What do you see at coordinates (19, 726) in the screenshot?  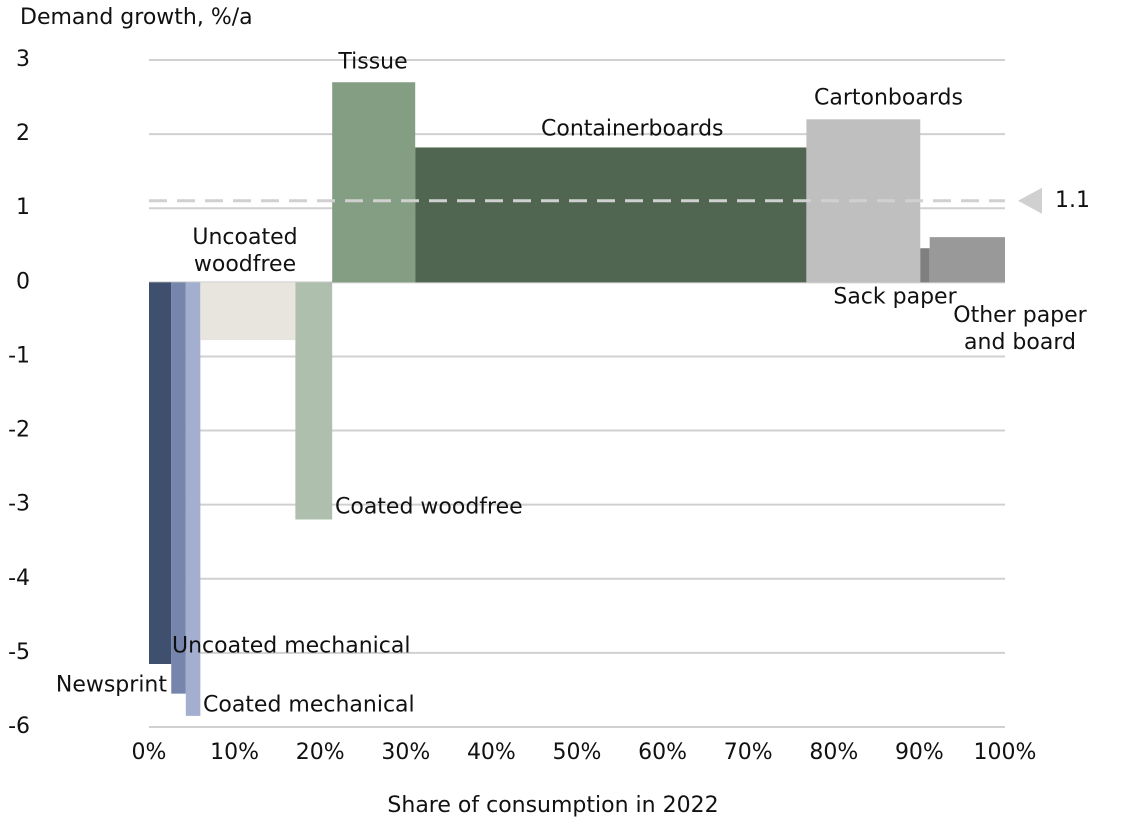 I see `y-tick-label: -6` at bounding box center [19, 726].